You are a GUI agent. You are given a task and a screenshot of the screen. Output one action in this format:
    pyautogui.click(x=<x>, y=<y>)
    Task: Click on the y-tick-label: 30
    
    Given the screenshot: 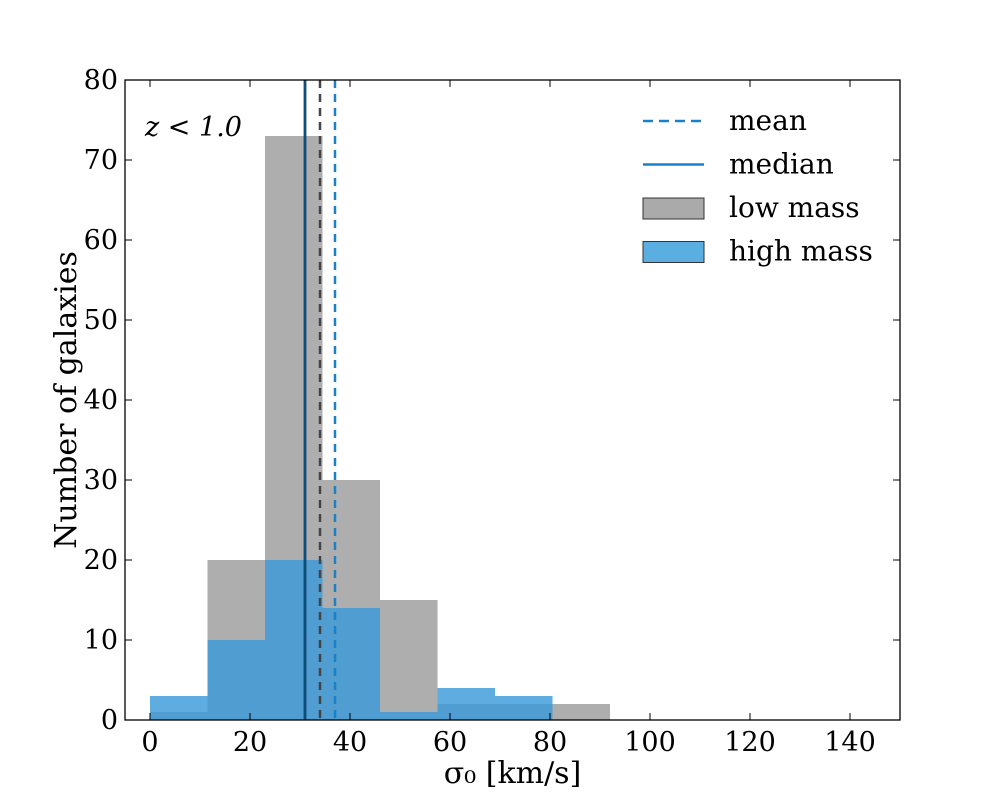 What is the action you would take?
    pyautogui.click(x=101, y=480)
    